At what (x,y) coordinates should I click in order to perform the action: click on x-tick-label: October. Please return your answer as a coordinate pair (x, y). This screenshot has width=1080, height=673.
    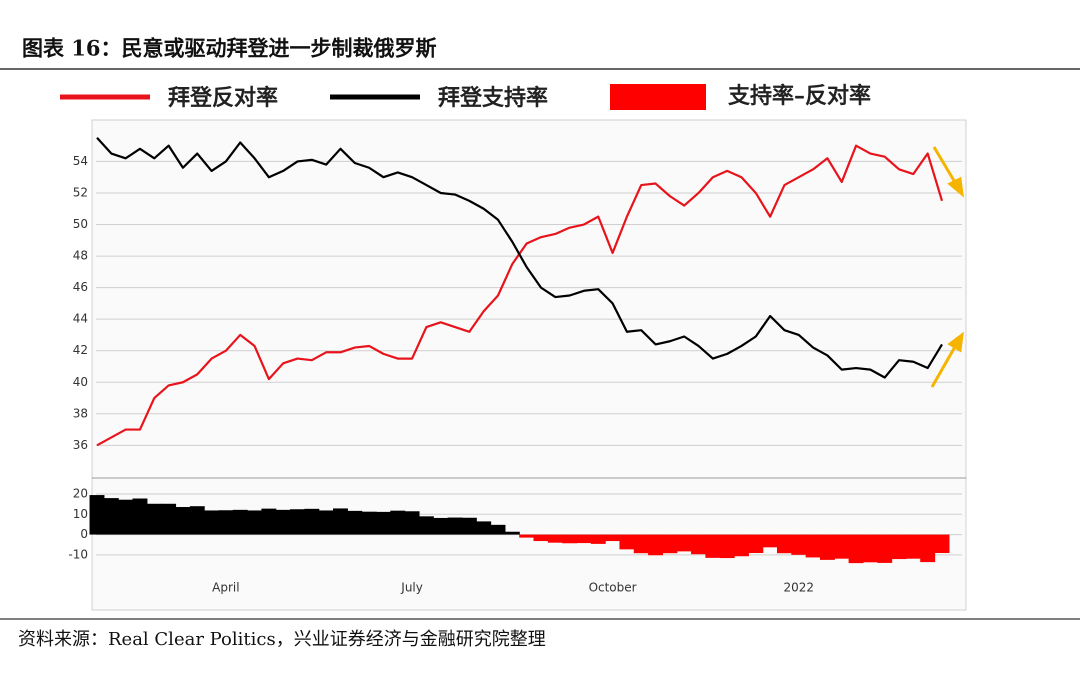
    Looking at the image, I should click on (613, 588).